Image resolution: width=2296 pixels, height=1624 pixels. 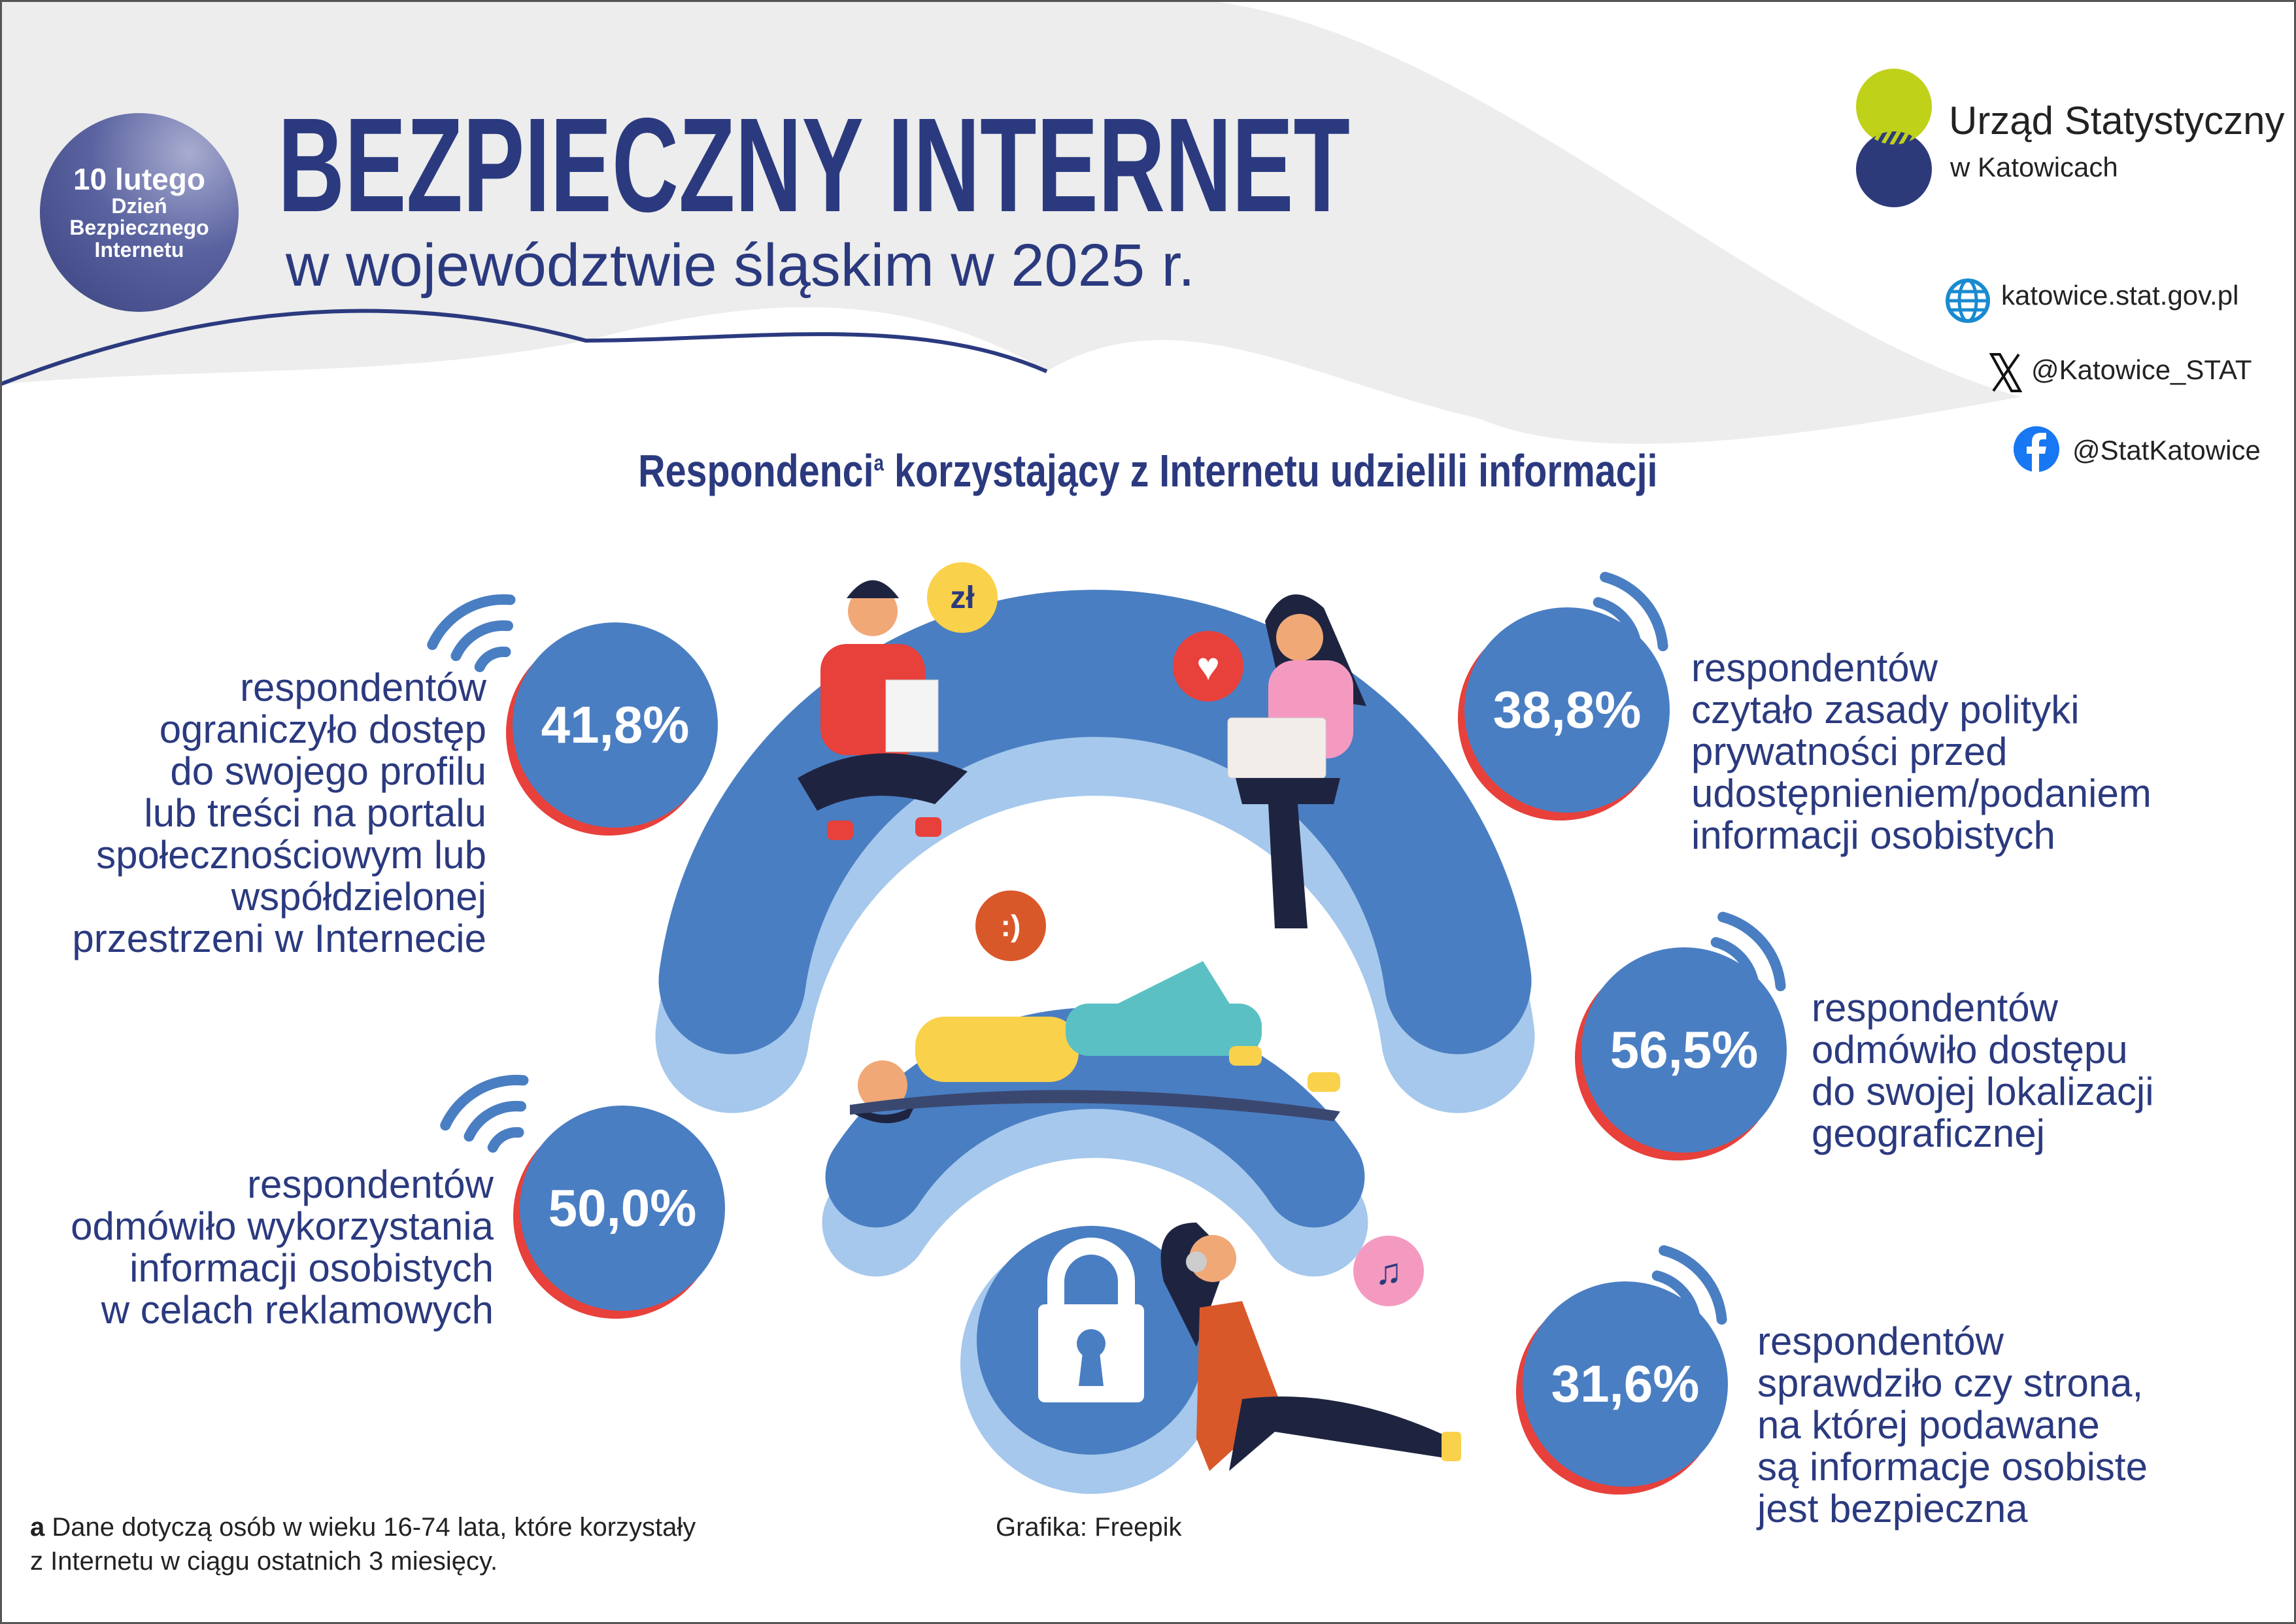 What do you see at coordinates (1388, 1271) in the screenshot?
I see `music-speech-bubble: ♫` at bounding box center [1388, 1271].